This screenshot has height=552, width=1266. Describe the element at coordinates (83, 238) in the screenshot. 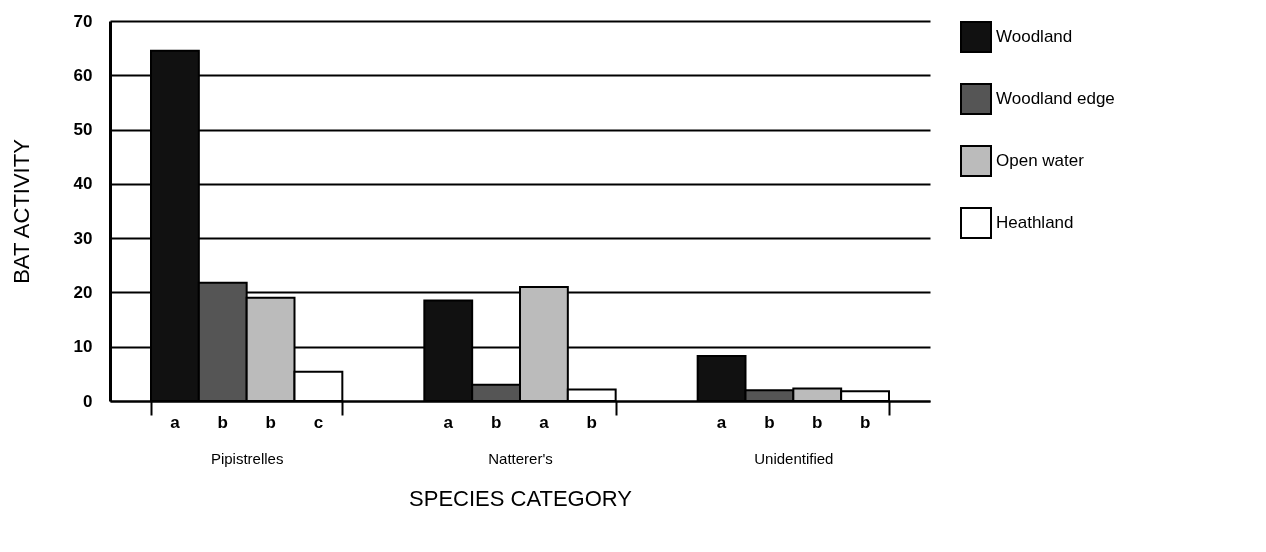

I see `y-tick-label: 30` at that location.